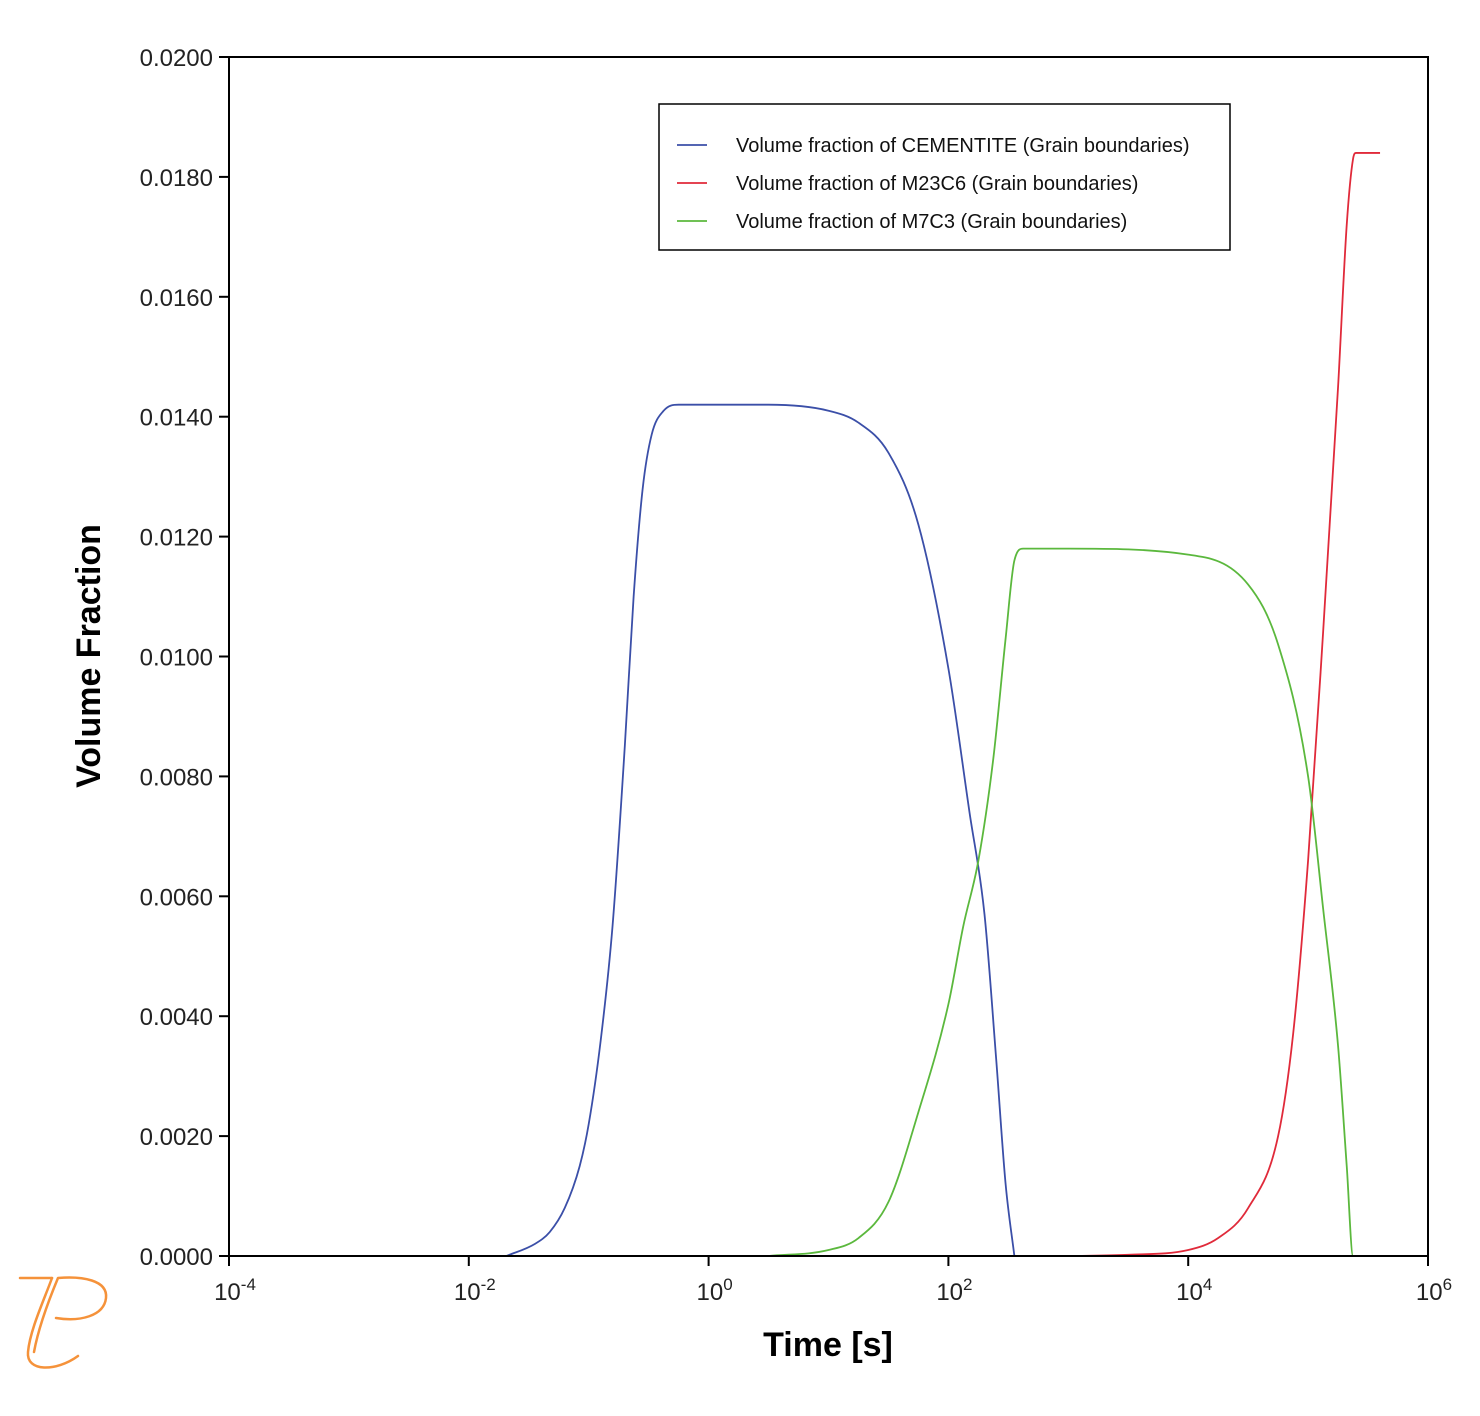 The image size is (1480, 1416). What do you see at coordinates (176, 1017) in the screenshot?
I see `y-tick-label: 0.0040` at bounding box center [176, 1017].